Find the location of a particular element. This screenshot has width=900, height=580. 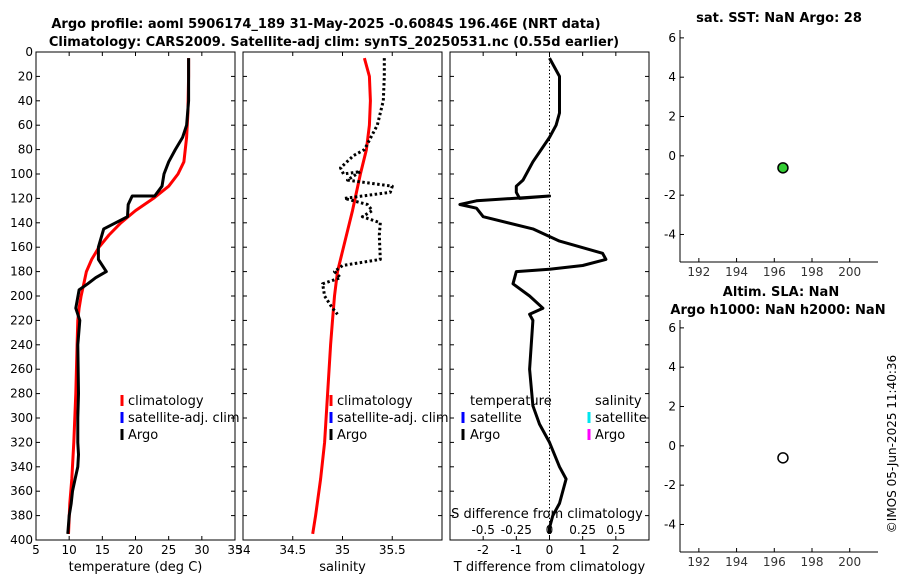

salinity-xtick-label: 35.5 is located at coordinates (392, 550).